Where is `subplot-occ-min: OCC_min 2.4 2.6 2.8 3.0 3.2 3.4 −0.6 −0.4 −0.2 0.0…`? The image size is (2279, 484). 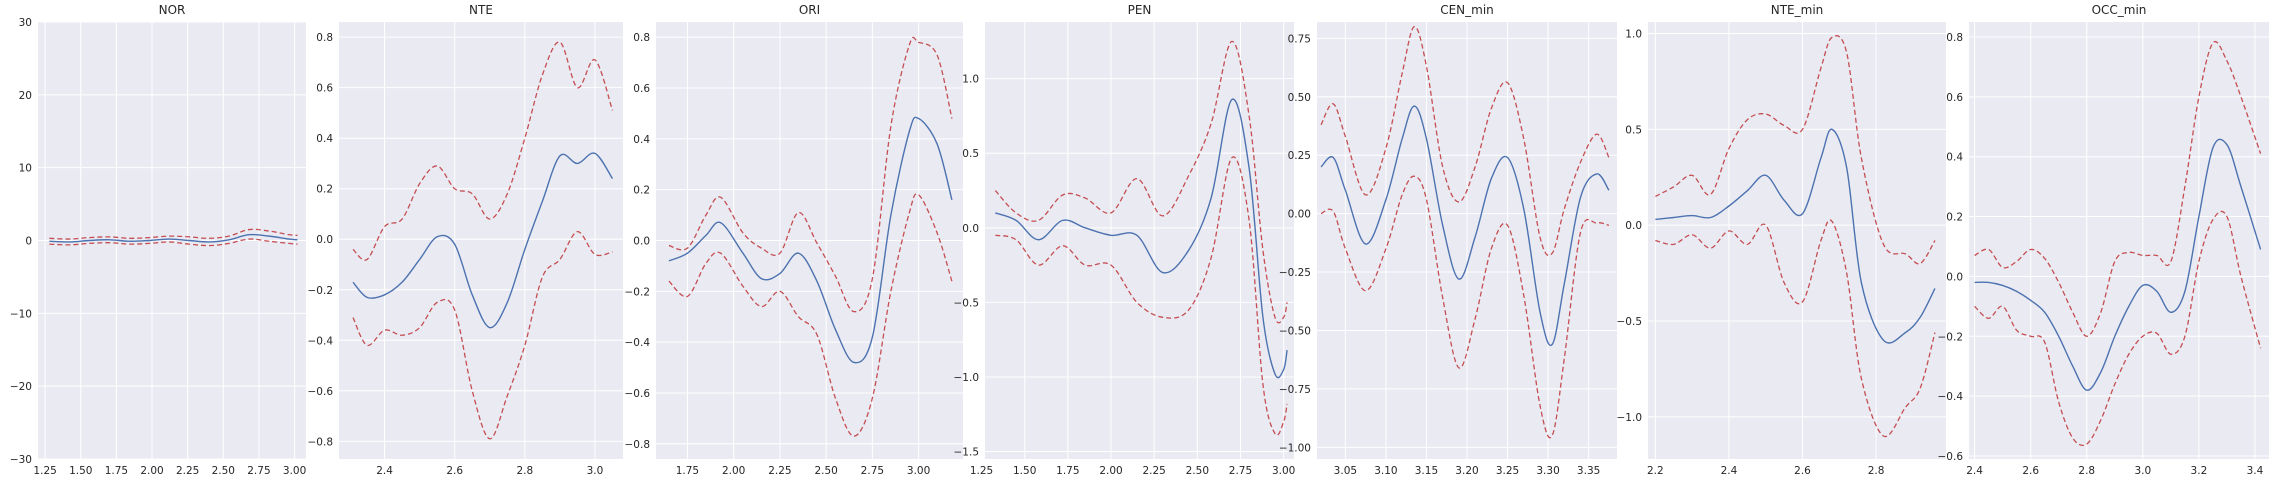 subplot-occ-min: OCC_min 2.4 2.6 2.8 3.0 3.2 3.4 −0.6 −0.4 −0.2 0.0… is located at coordinates (2103, 240).